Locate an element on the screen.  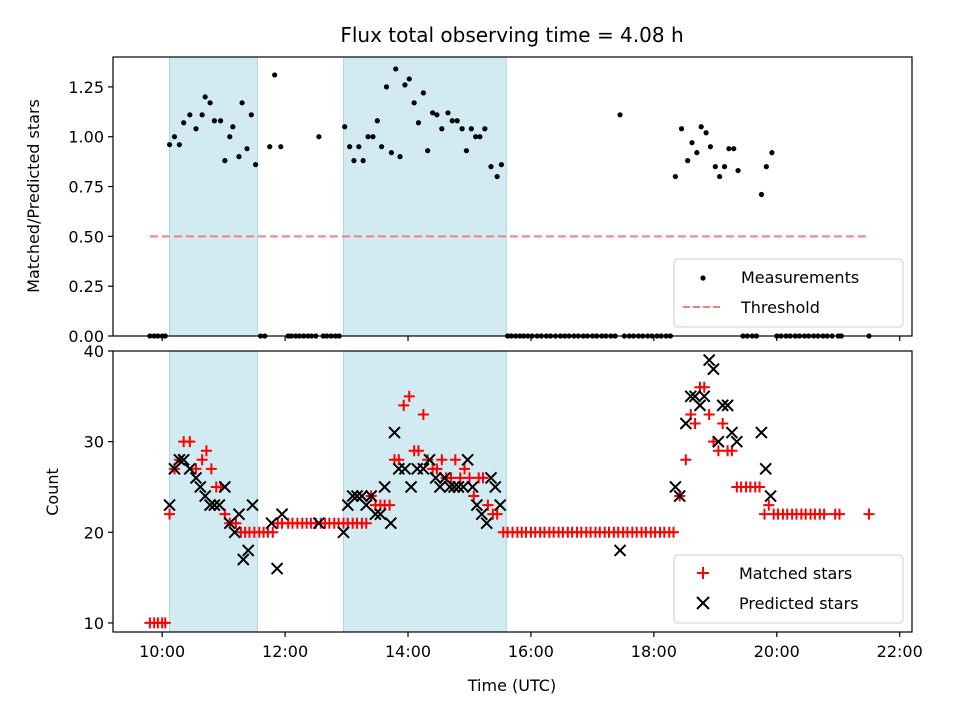
bottom-legend: Matched stars Predicted stars is located at coordinates (788, 589).